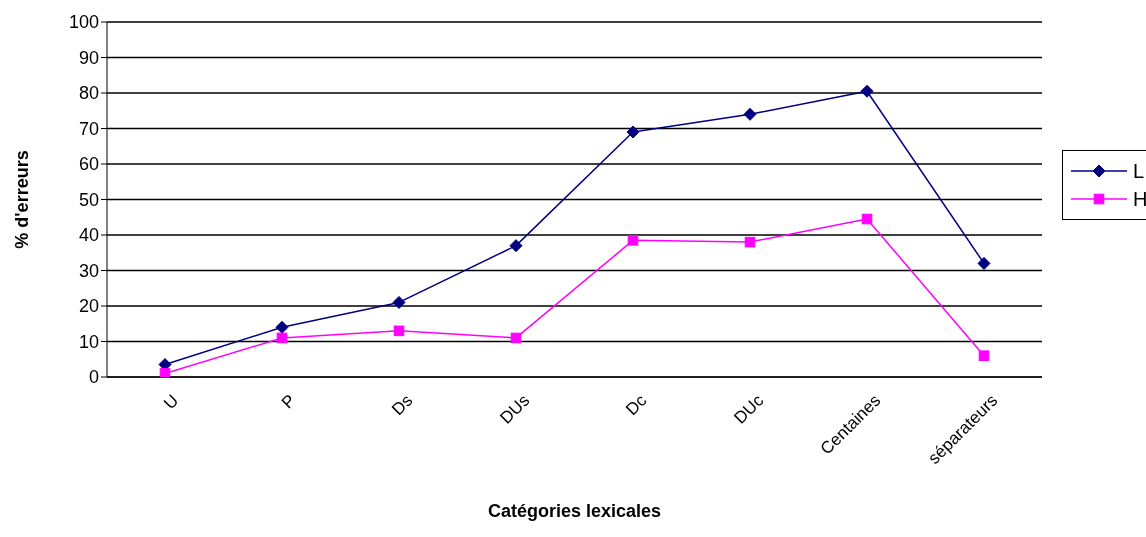 Image resolution: width=1146 pixels, height=537 pixels. I want to click on y-tick-label: 50, so click(88, 199).